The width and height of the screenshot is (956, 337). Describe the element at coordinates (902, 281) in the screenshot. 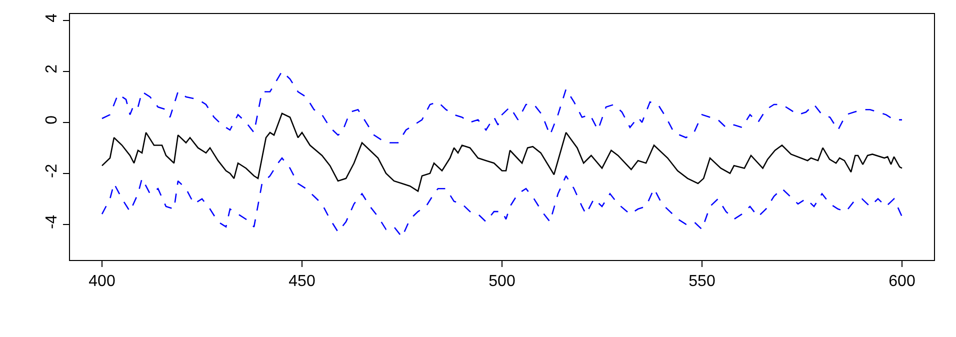

I see `x-tick-label: 600` at that location.